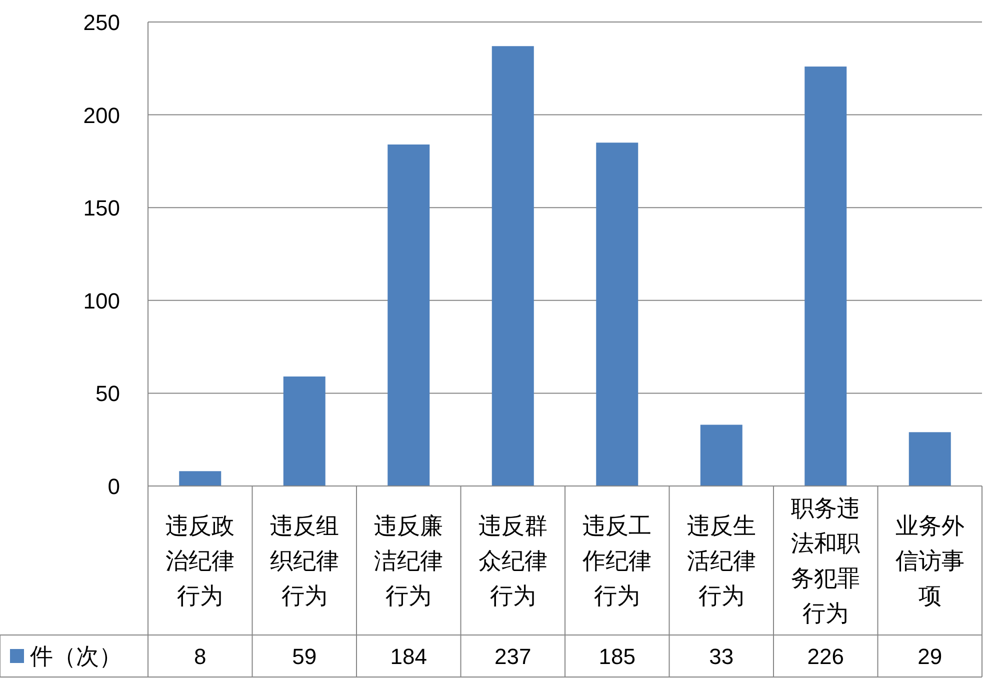 The height and width of the screenshot is (678, 987). I want to click on data-label: 237, so click(513, 656).